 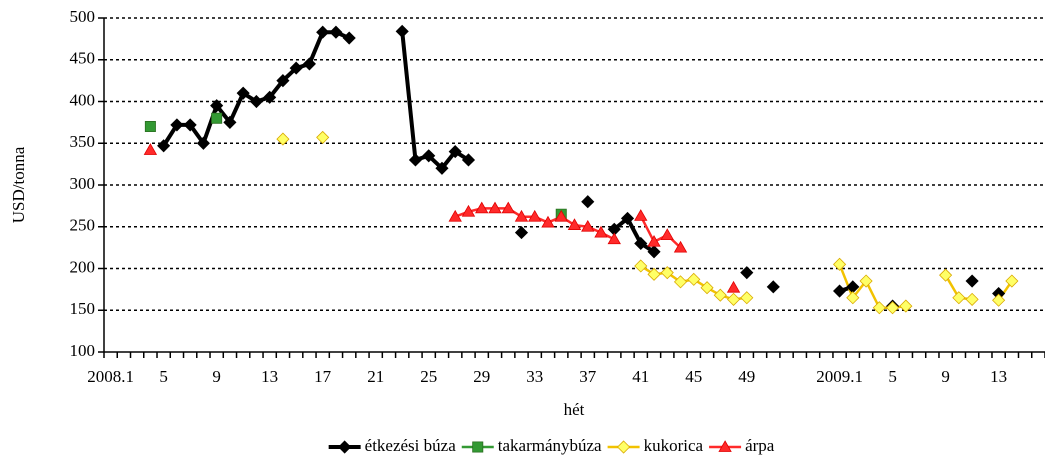 What do you see at coordinates (760, 445) in the screenshot?
I see `legend-label: árpa` at bounding box center [760, 445].